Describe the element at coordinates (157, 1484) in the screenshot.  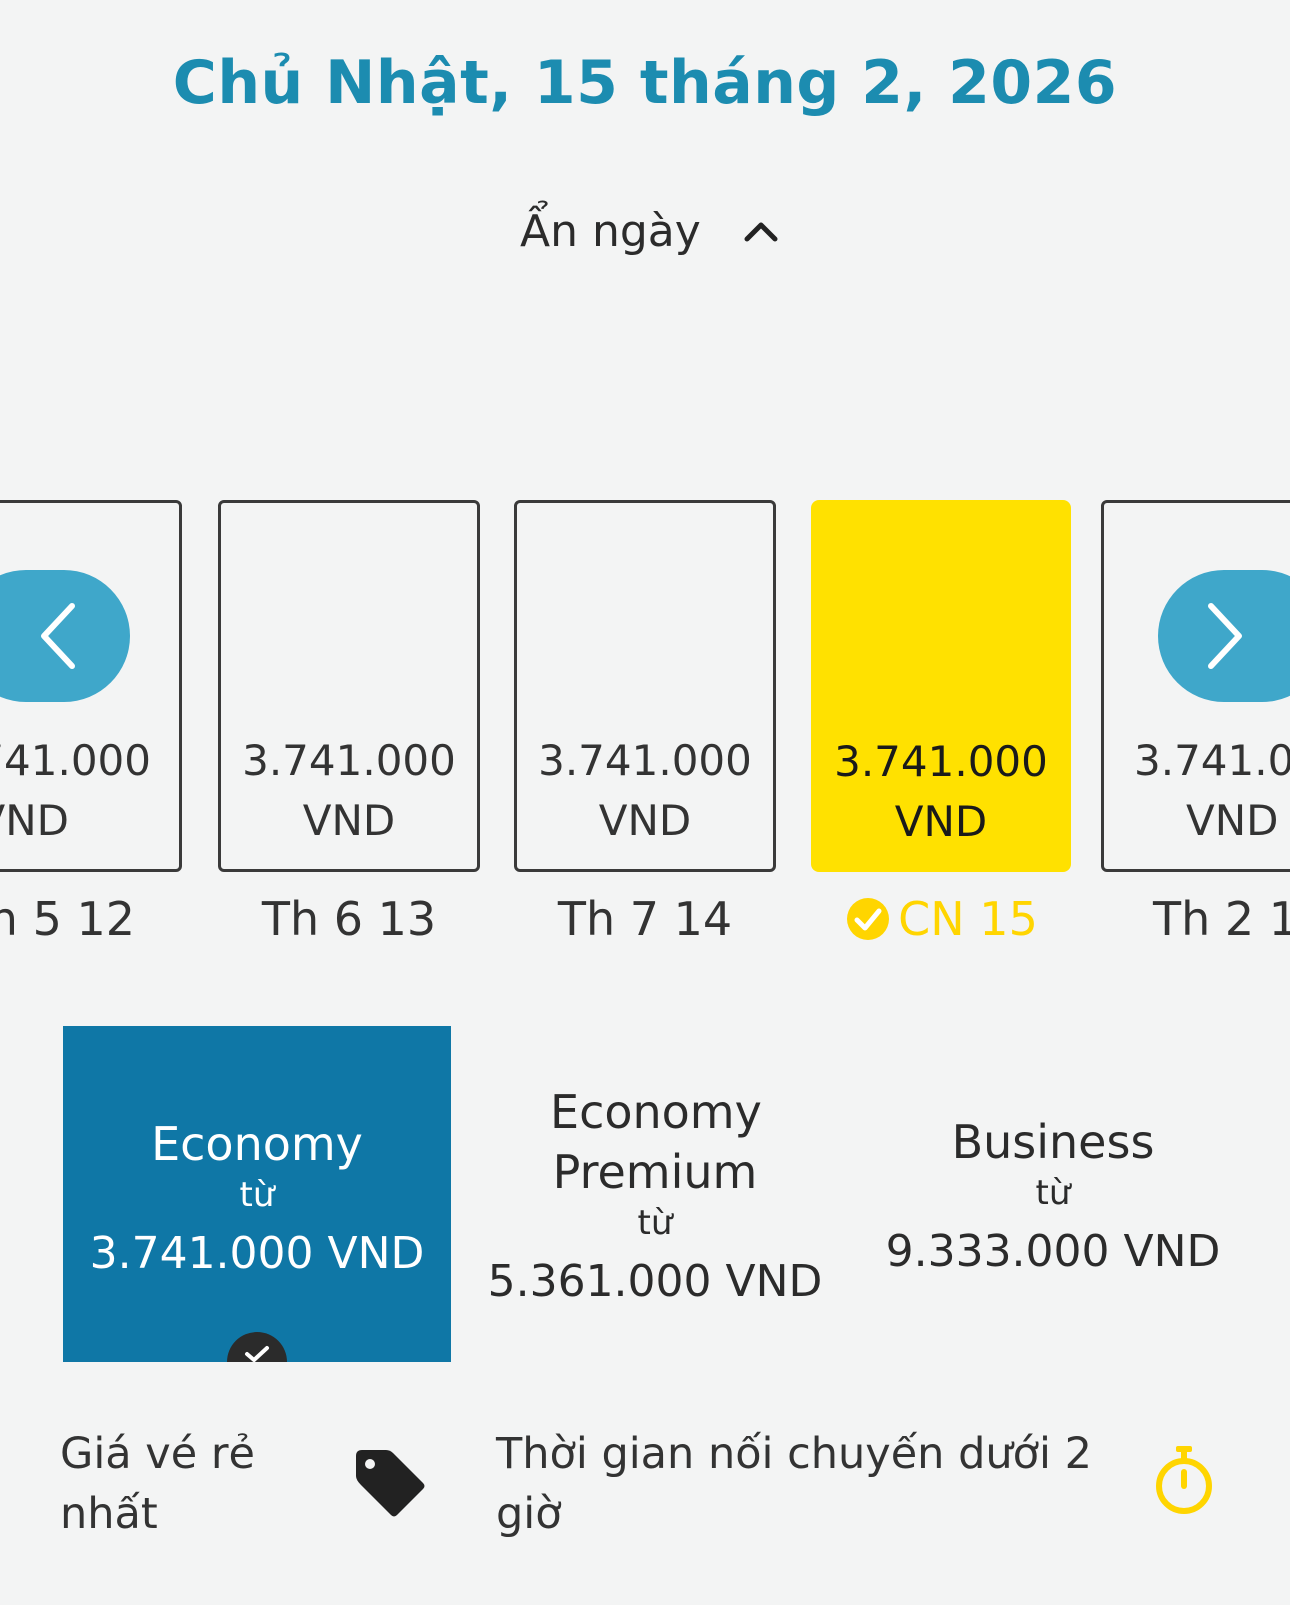
I see `feature-cheapest-label: Giá vé rẻ nhất` at that location.